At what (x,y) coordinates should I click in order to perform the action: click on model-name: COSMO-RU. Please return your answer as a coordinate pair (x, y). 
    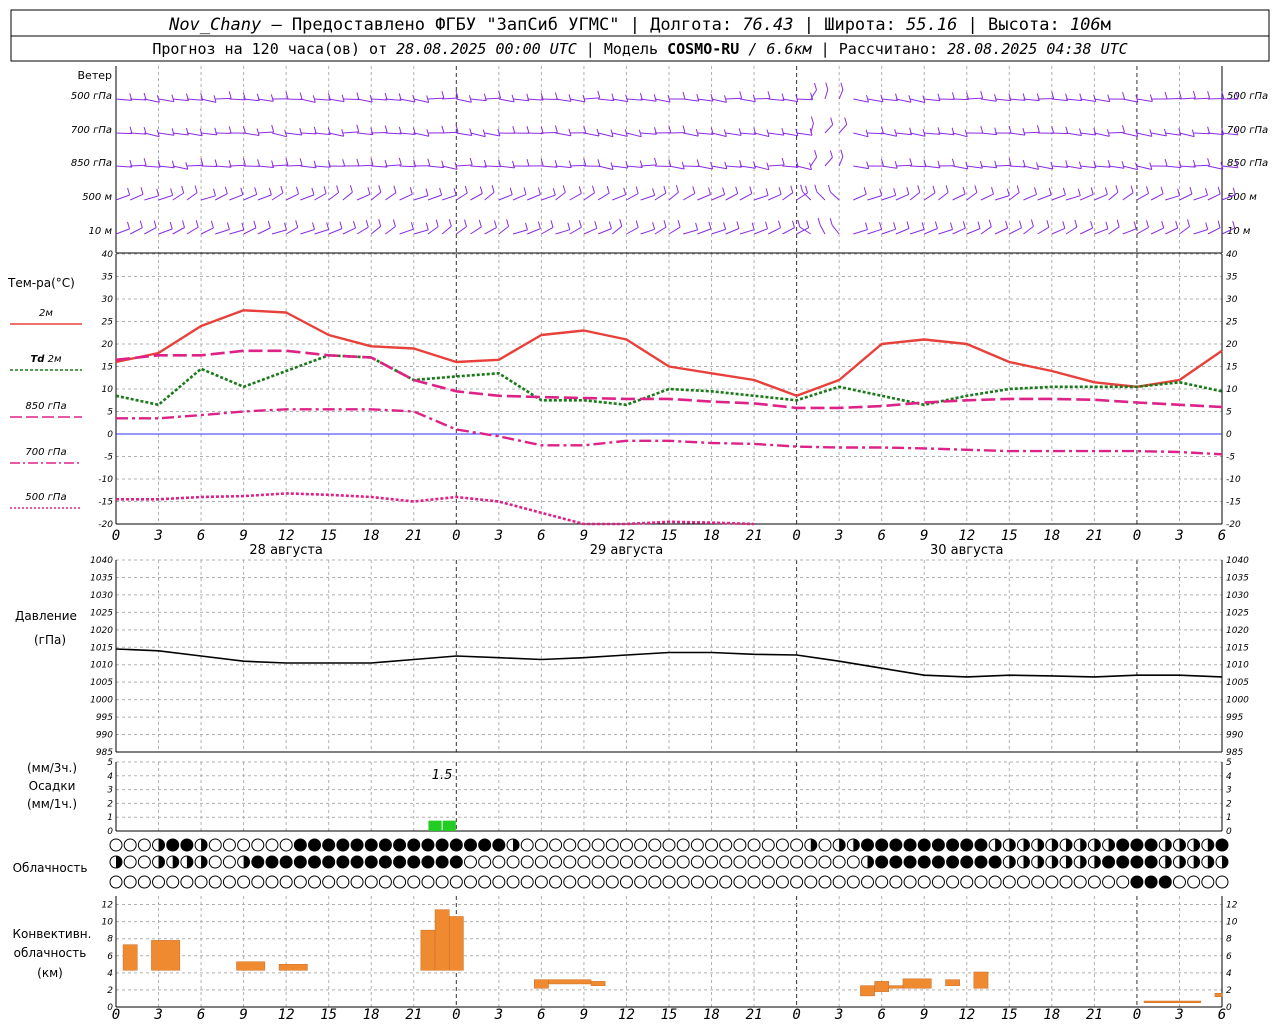
    Looking at the image, I should click on (703, 49).